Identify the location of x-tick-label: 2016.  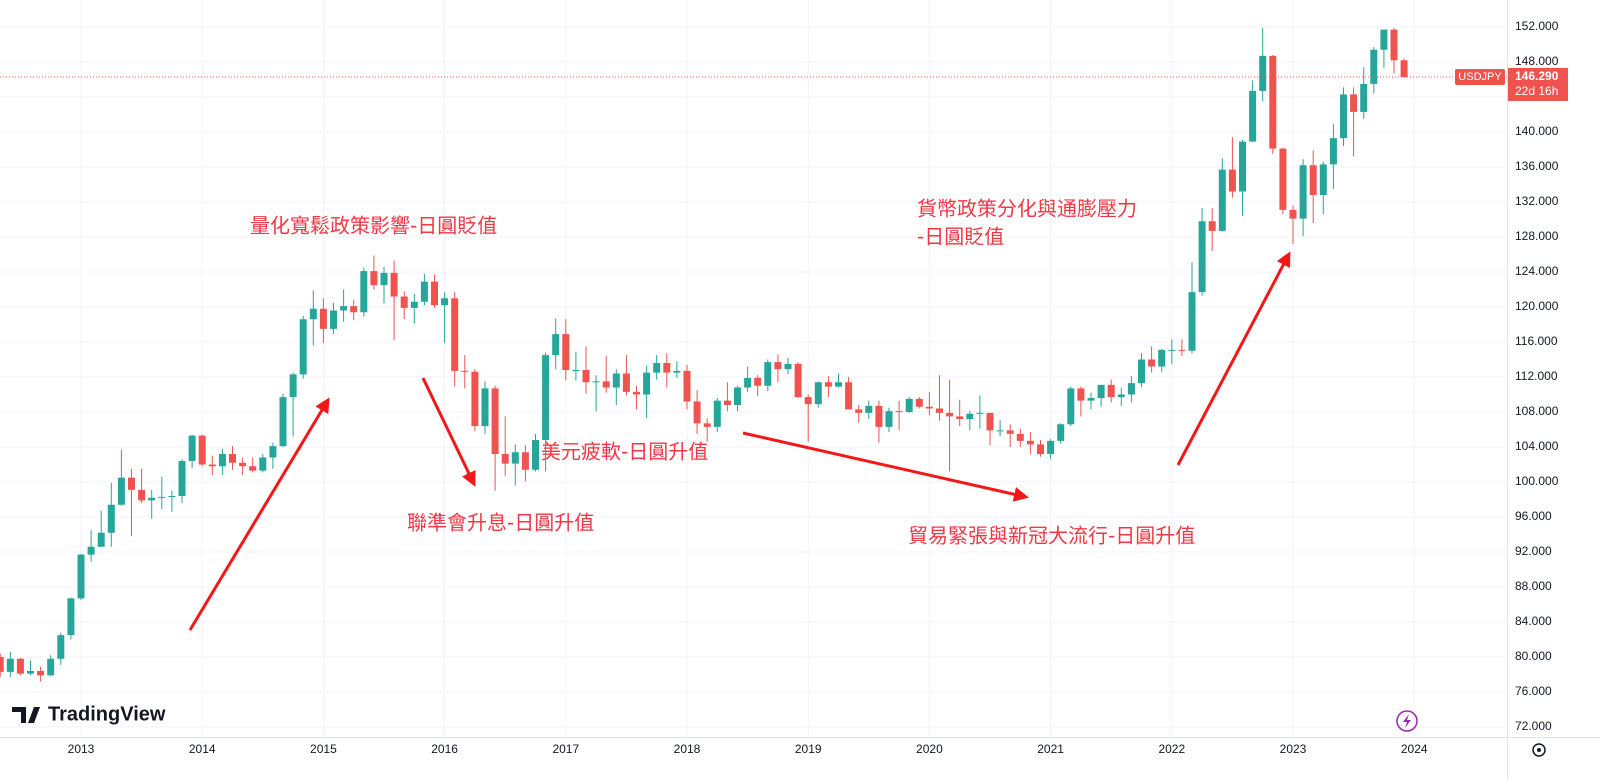
(444, 749).